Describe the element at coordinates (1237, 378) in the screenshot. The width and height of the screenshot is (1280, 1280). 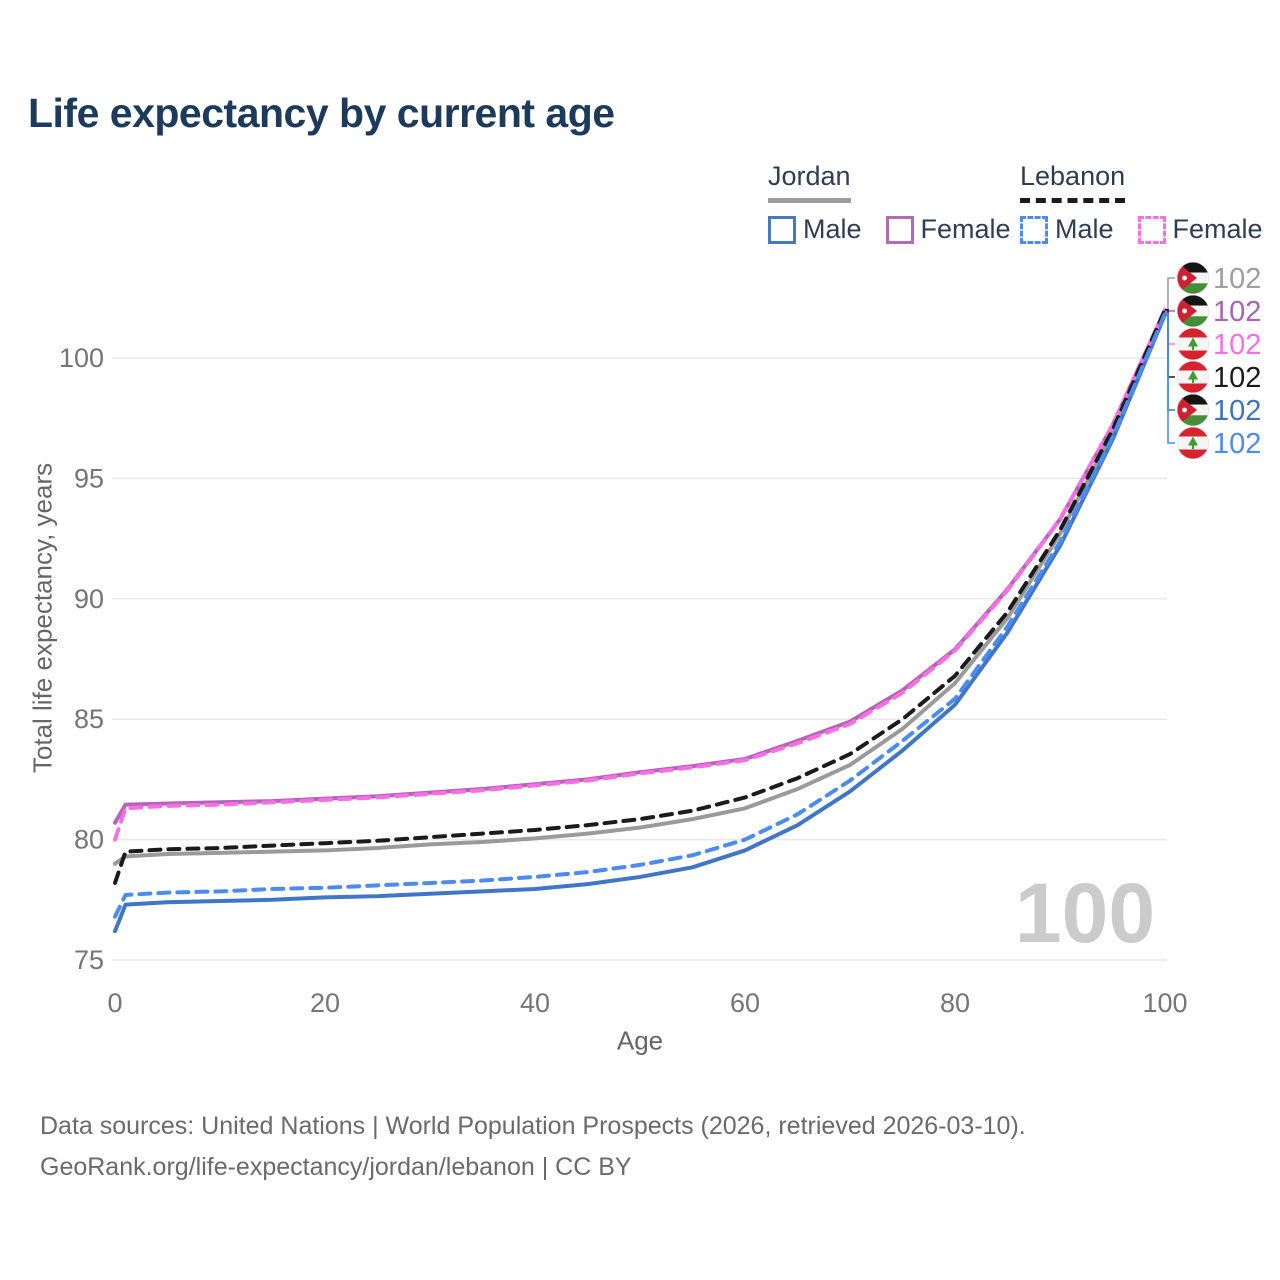
I see `end-value-lebanon-average: 102` at that location.